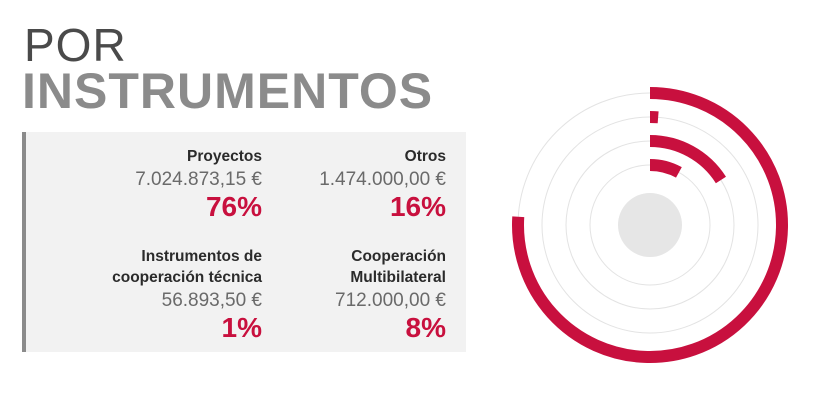  I want to click on stat-percent: 16%, so click(417, 206).